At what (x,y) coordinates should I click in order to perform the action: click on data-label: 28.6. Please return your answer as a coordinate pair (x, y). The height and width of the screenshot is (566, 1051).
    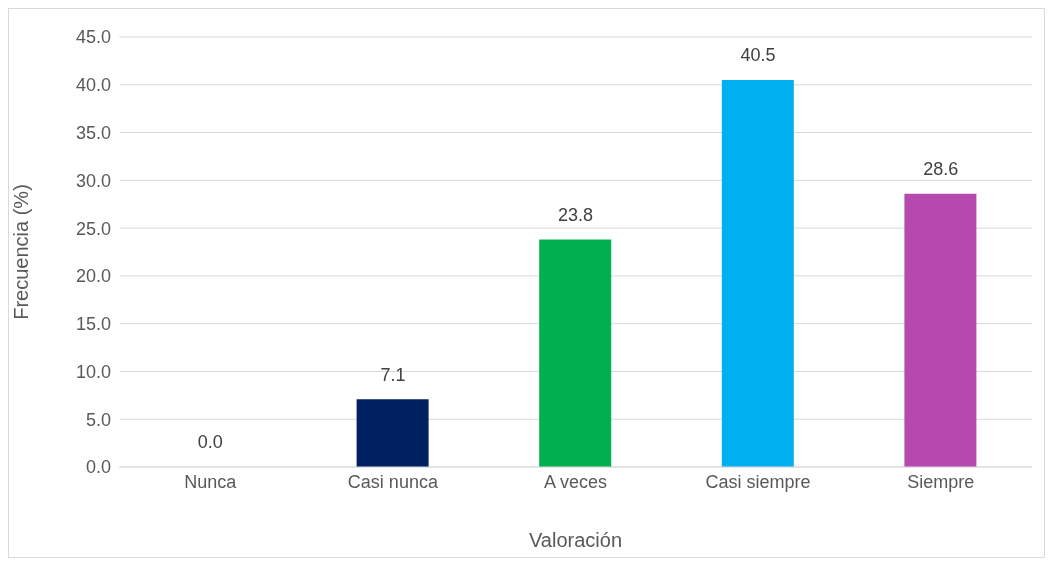
    Looking at the image, I should click on (941, 169).